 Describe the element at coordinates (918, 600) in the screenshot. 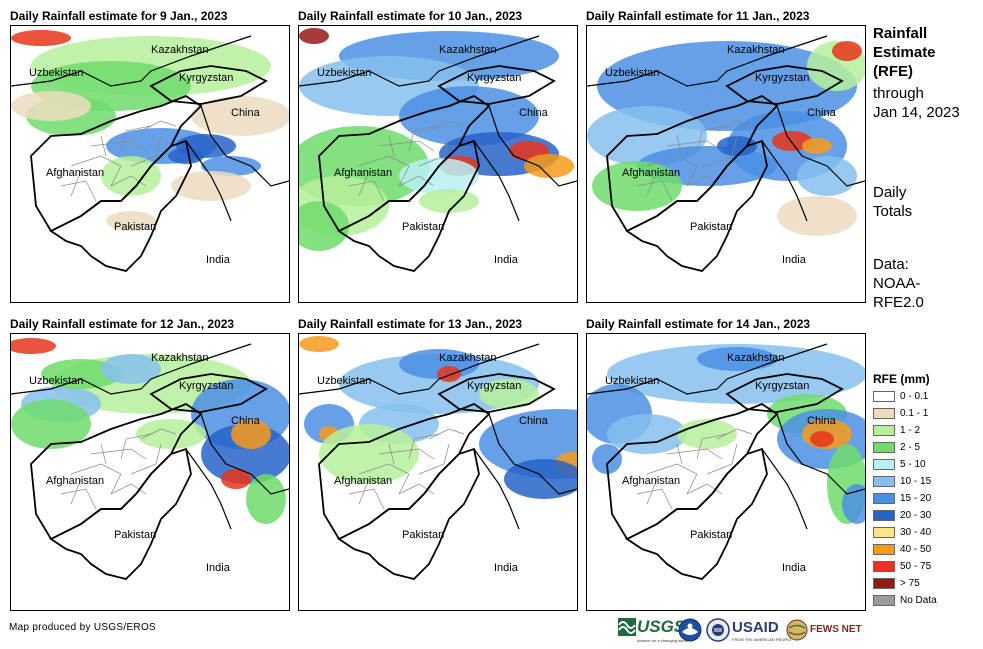

I see `legend-label: No Data` at that location.